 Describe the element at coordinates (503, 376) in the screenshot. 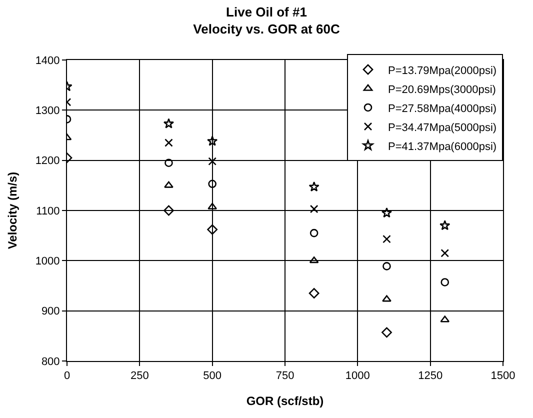

I see `x-tick-label: 1500` at that location.